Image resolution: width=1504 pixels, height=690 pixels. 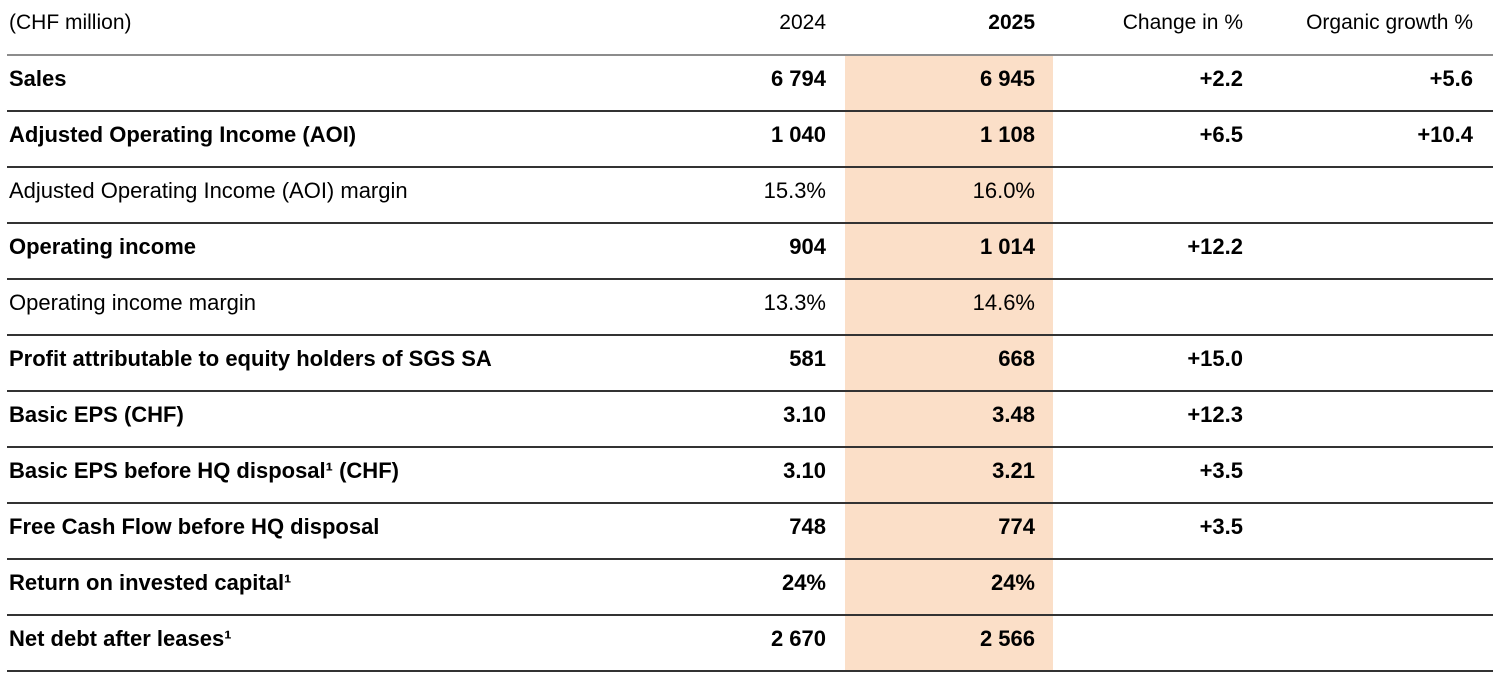 I want to click on value-2024: 1 040, so click(x=702, y=139).